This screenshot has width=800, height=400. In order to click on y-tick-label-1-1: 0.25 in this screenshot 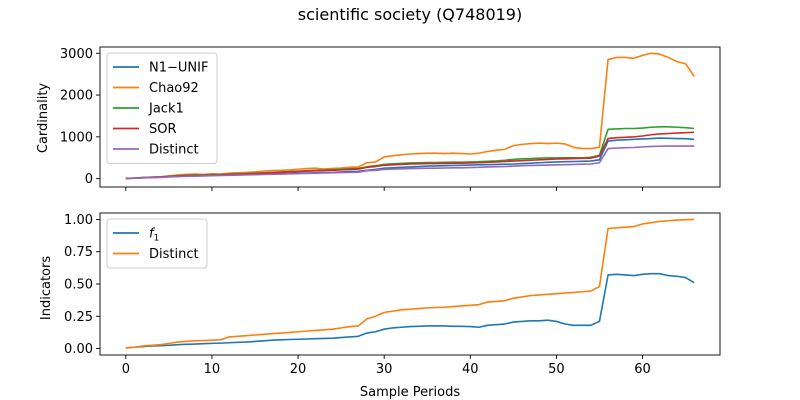, I will do `click(78, 317)`.